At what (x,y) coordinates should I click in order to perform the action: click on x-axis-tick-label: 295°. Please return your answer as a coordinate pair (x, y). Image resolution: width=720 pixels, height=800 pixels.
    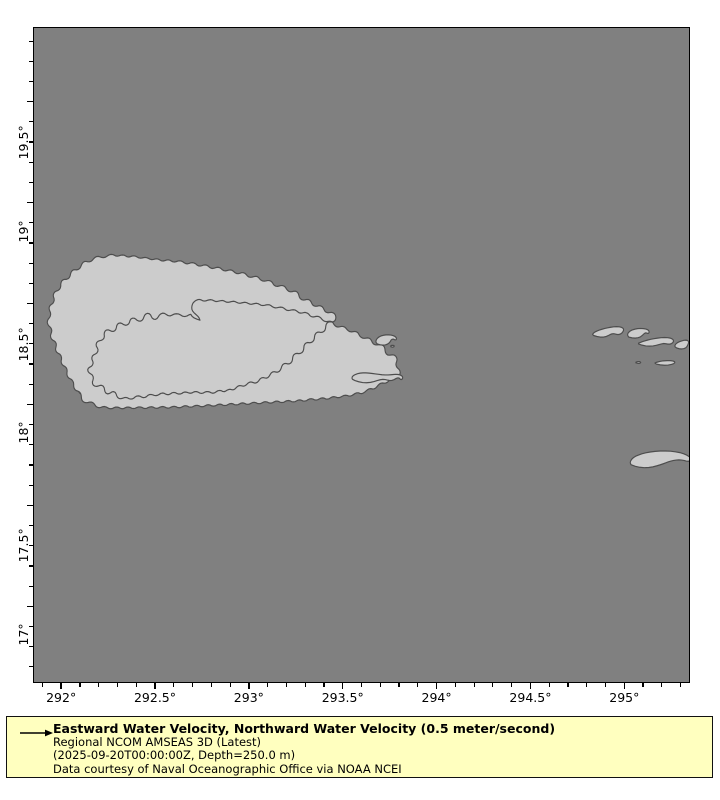
    Looking at the image, I should click on (624, 697).